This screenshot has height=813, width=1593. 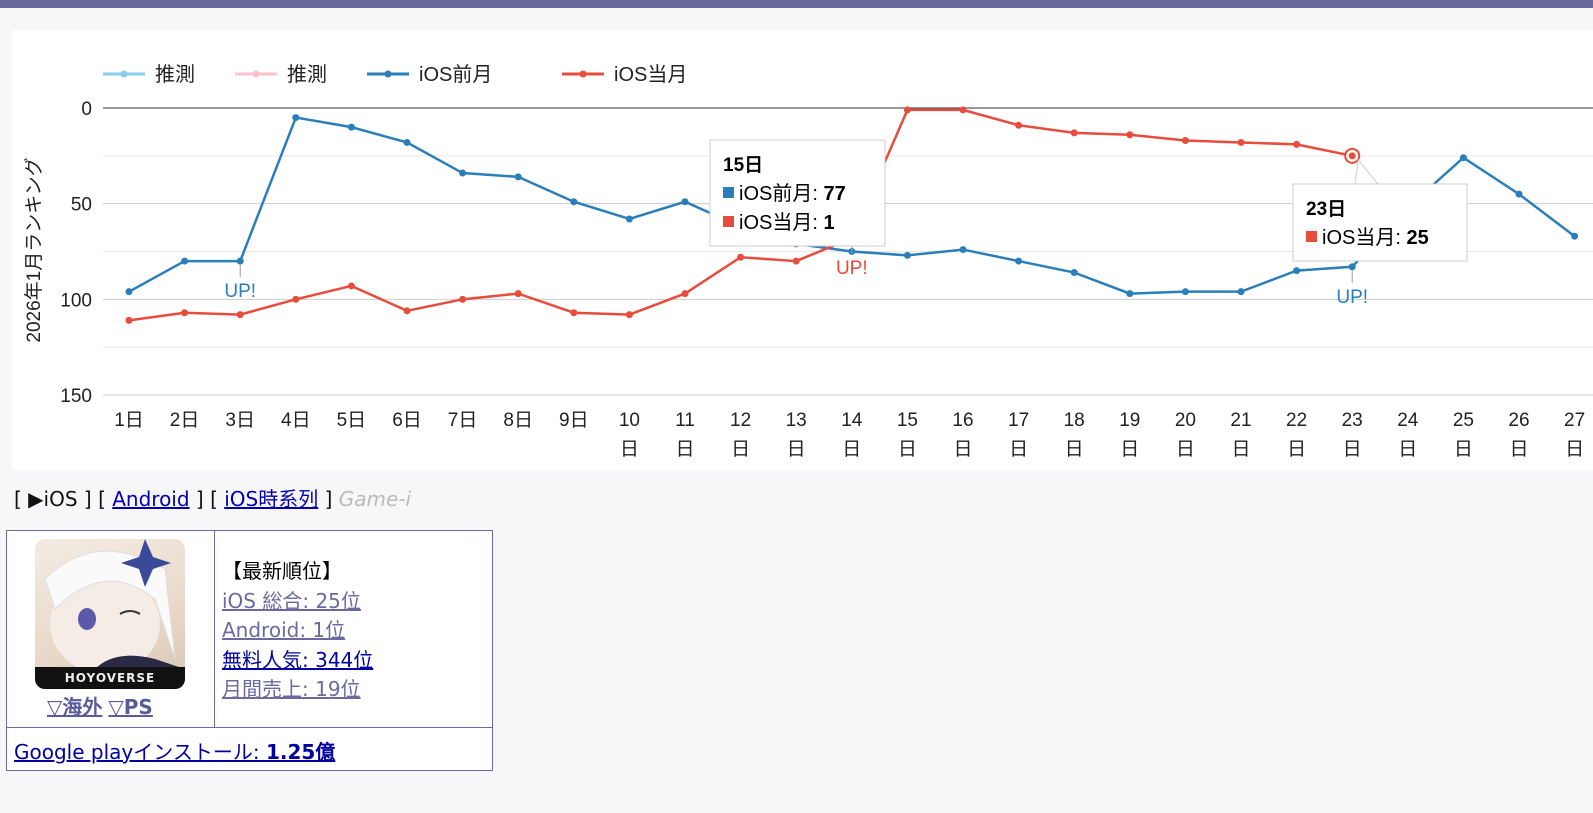 What do you see at coordinates (213, 499) in the screenshot?
I see `platform-nav: [ ▶iOS ] [ Android ] [ iOS時系列 ] Game-i` at bounding box center [213, 499].